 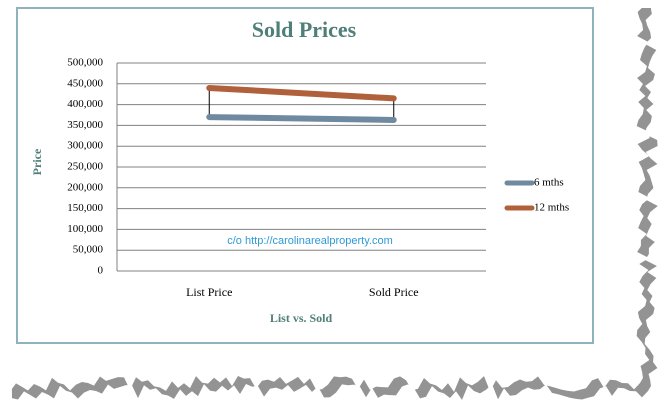 I want to click on y-tick-label: 500,000, so click(x=85, y=63).